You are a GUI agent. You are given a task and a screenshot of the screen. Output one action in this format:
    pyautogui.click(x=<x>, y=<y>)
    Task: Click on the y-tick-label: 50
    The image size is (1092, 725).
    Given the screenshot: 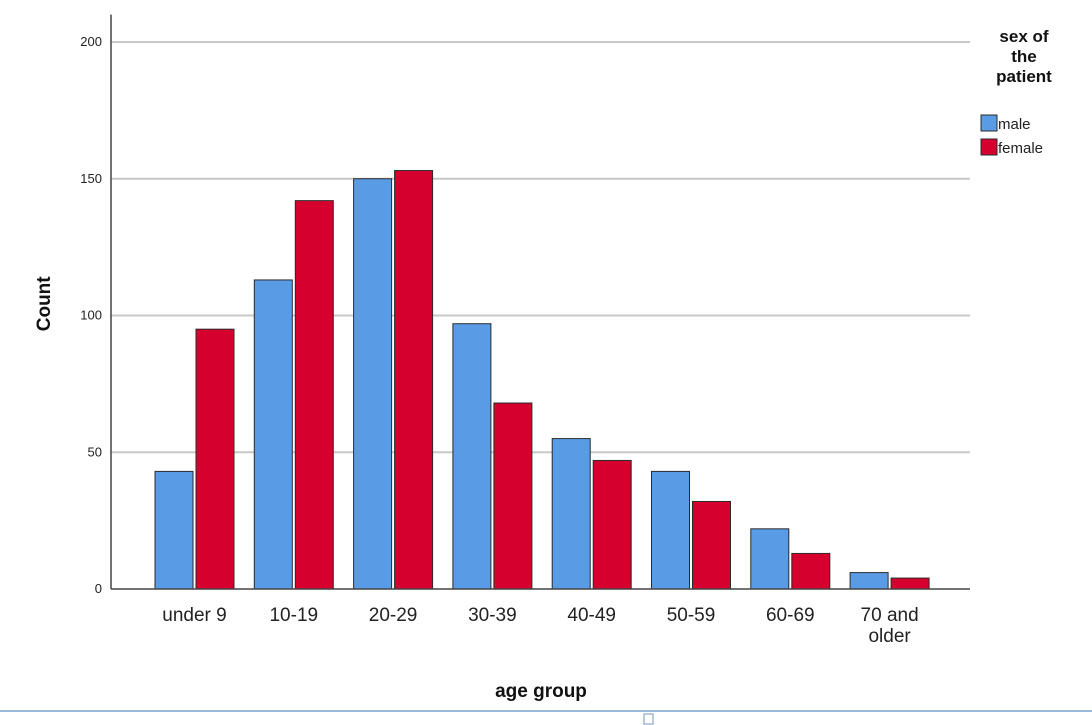 What is the action you would take?
    pyautogui.click(x=95, y=451)
    